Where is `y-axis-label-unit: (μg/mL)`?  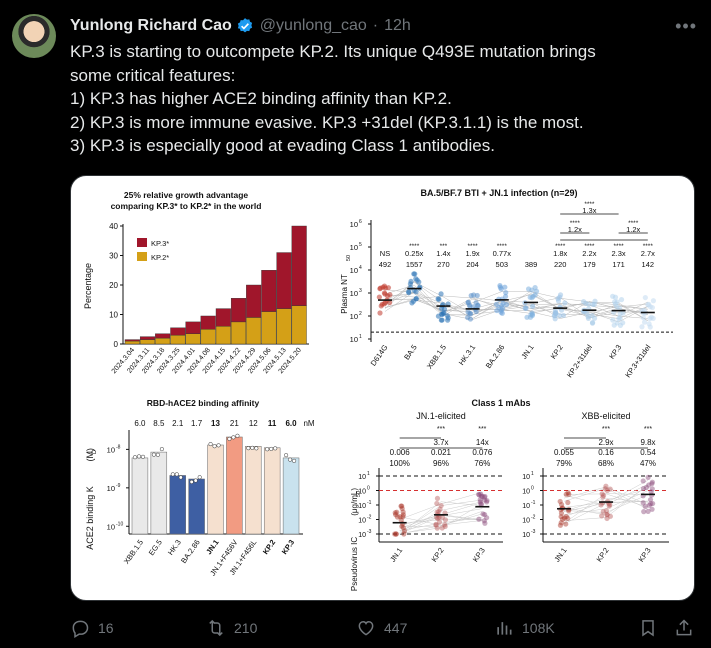
y-axis-label-unit: (μg/mL) is located at coordinates (354, 502).